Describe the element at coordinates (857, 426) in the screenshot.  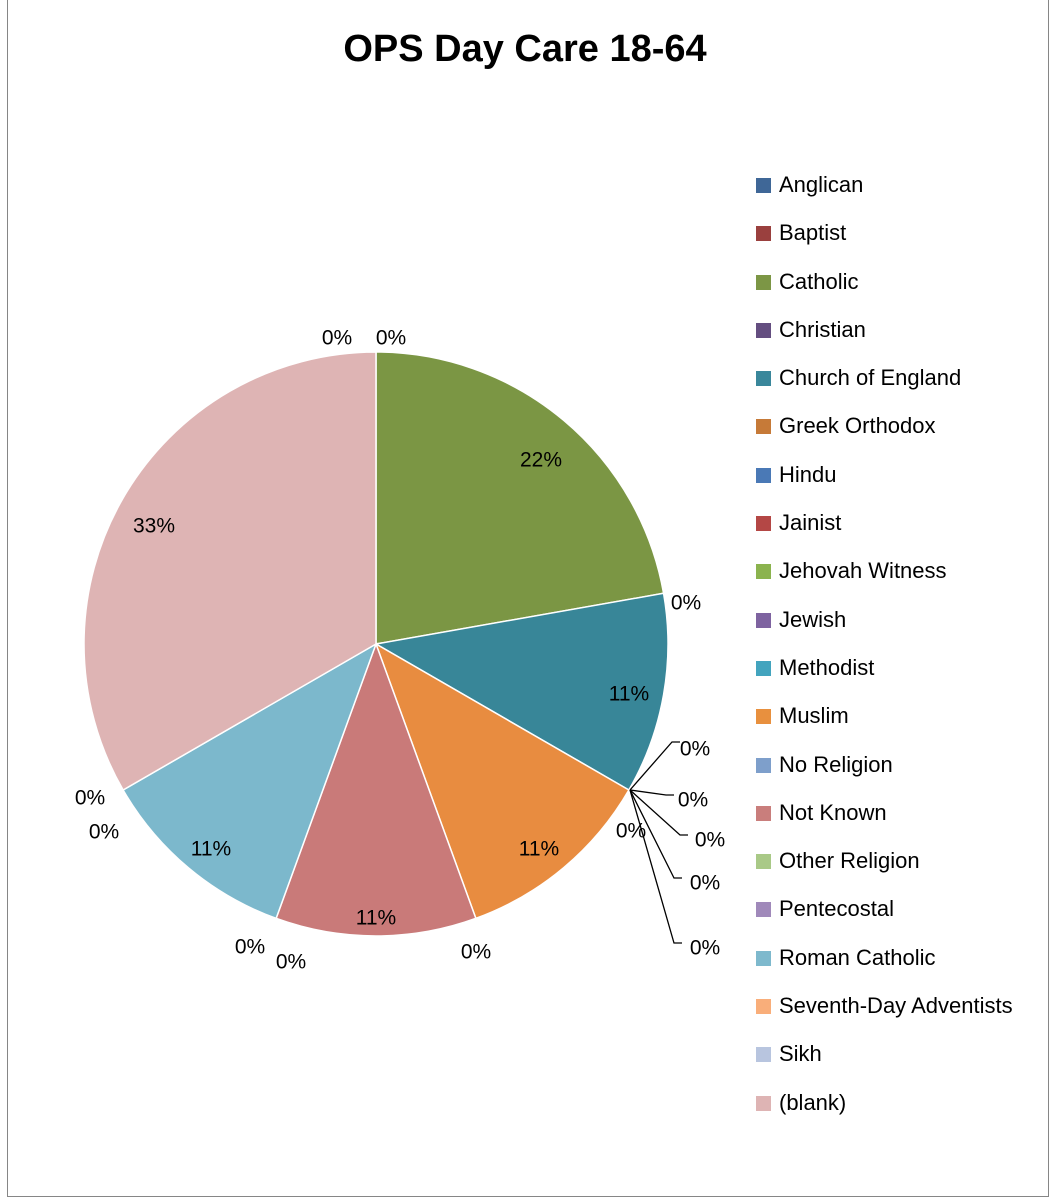
I see `legend-label: Greek Orthodox` at that location.